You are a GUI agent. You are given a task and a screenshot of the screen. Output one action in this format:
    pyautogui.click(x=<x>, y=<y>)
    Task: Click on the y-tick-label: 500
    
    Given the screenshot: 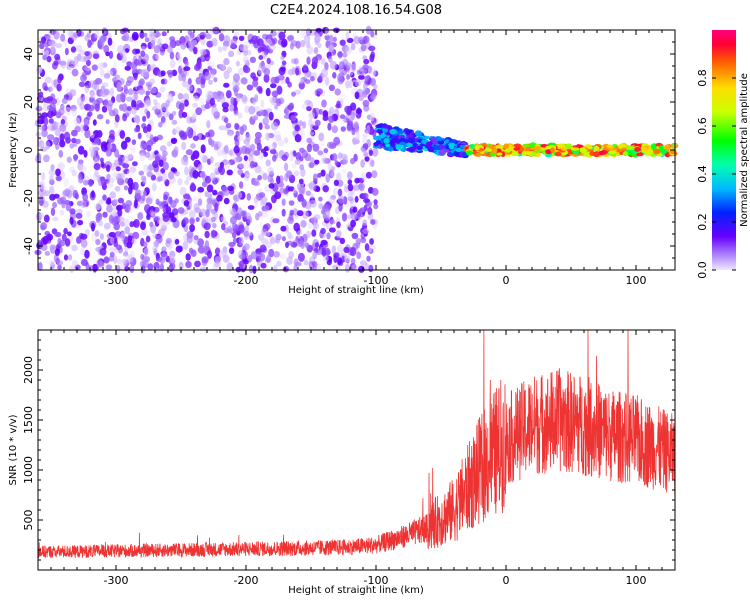 What is the action you would take?
    pyautogui.click(x=28, y=520)
    